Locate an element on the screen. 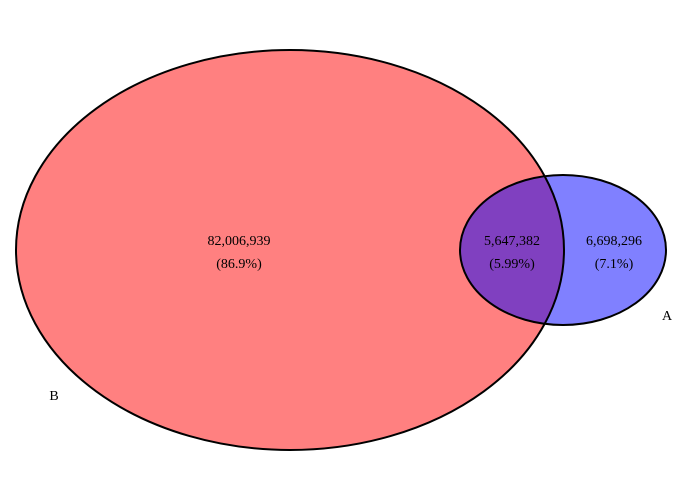  a-only-percent: (7.1%) is located at coordinates (614, 264).